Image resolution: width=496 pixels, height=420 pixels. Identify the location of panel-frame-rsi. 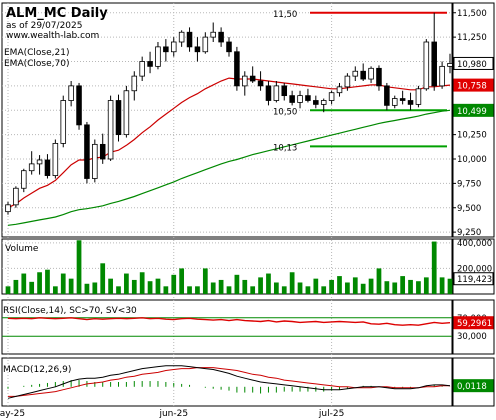
(227, 327).